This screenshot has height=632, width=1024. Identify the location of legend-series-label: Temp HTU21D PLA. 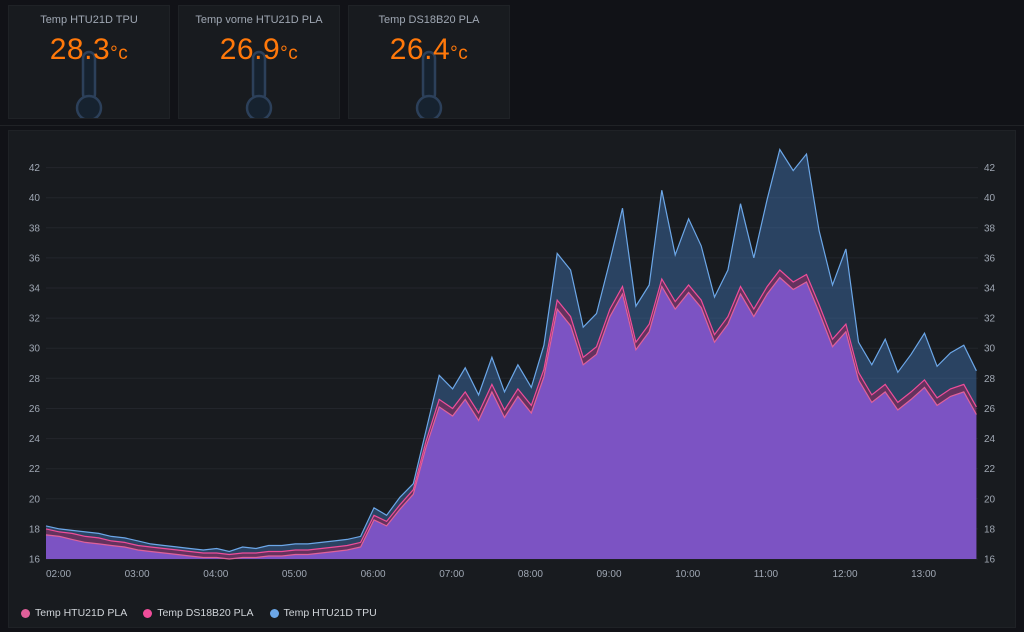
(81, 613).